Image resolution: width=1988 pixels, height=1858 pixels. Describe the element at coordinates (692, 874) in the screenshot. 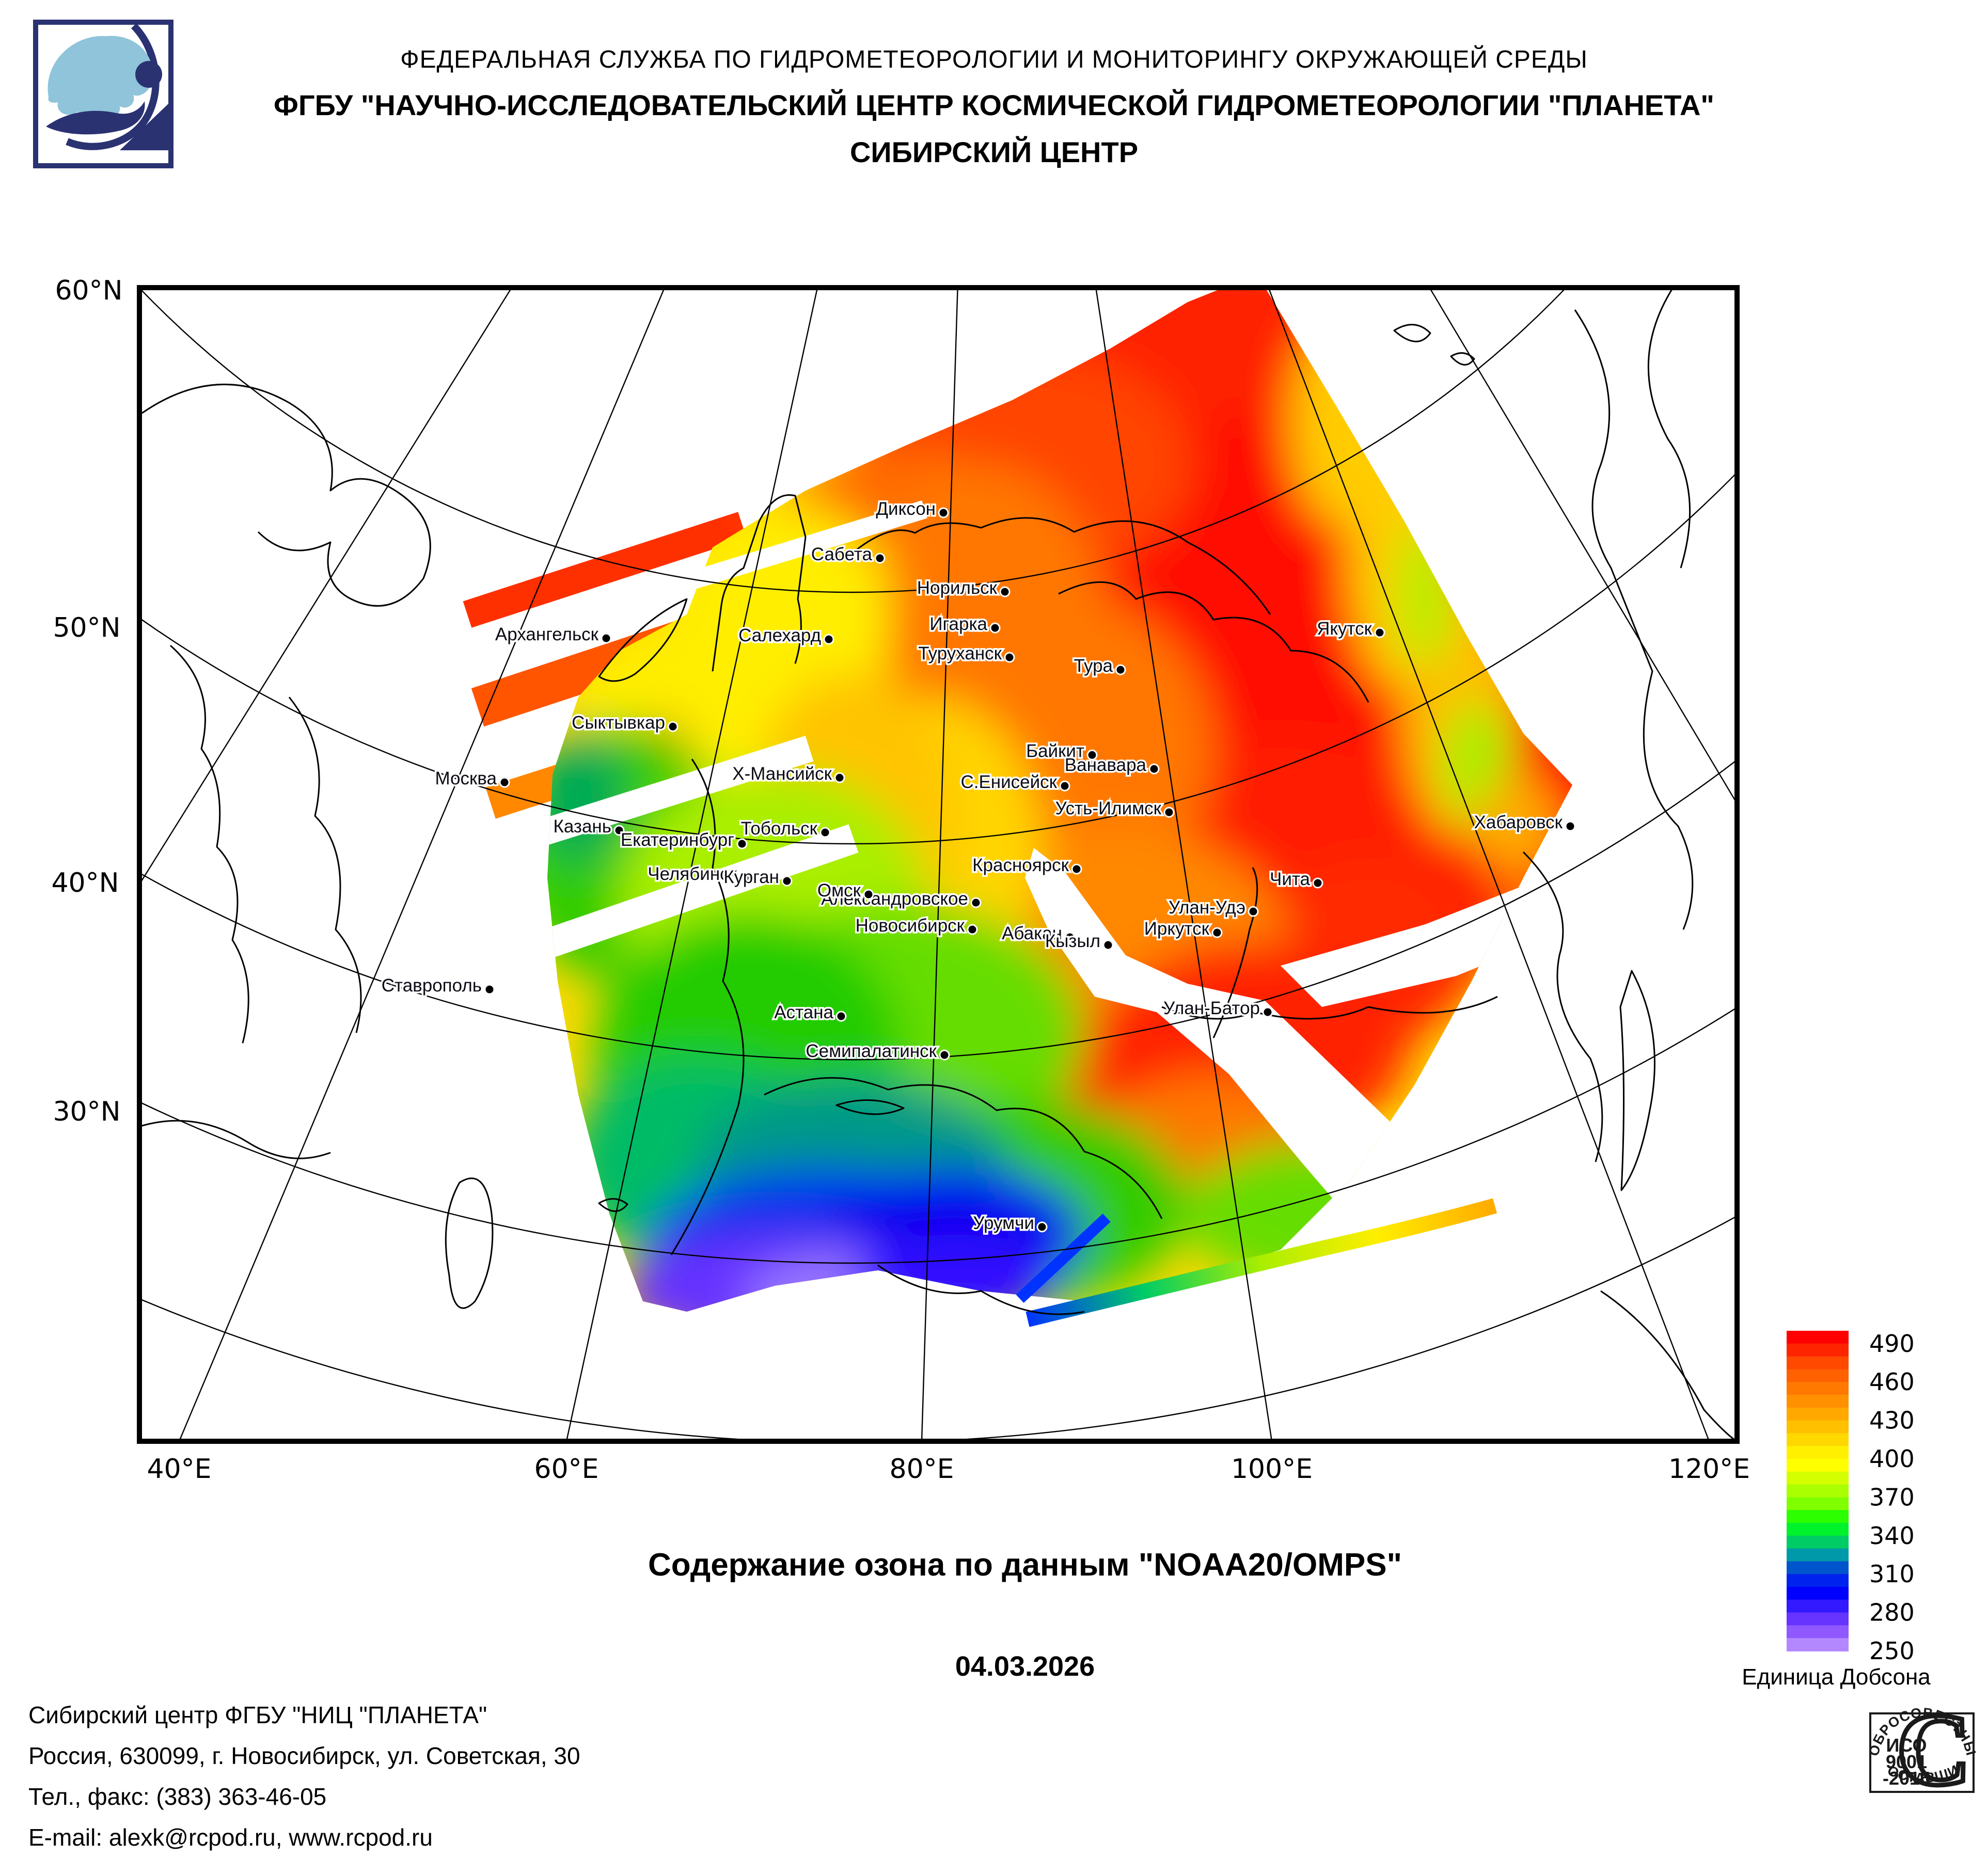

I see `city-name: Челябинск` at that location.